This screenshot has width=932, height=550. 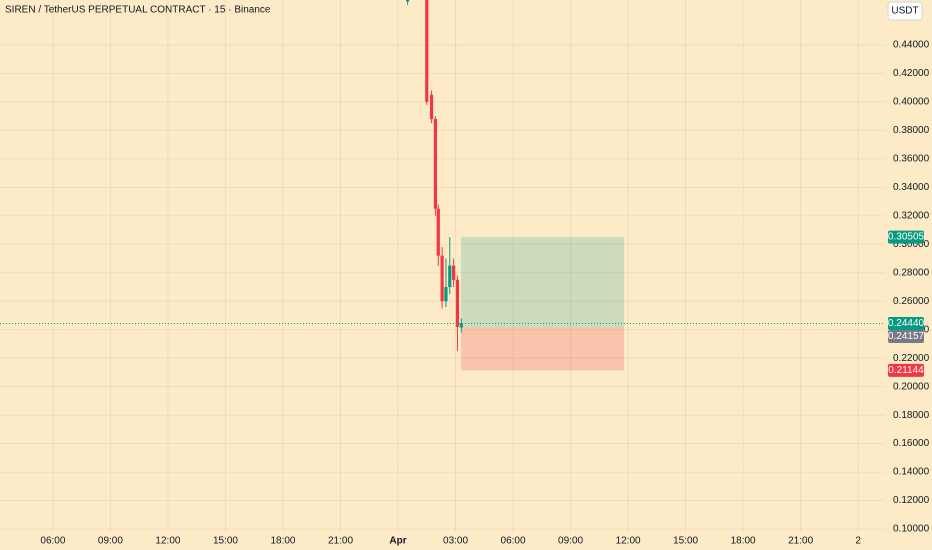 I want to click on stop-tag: 0.21144, so click(x=906, y=370).